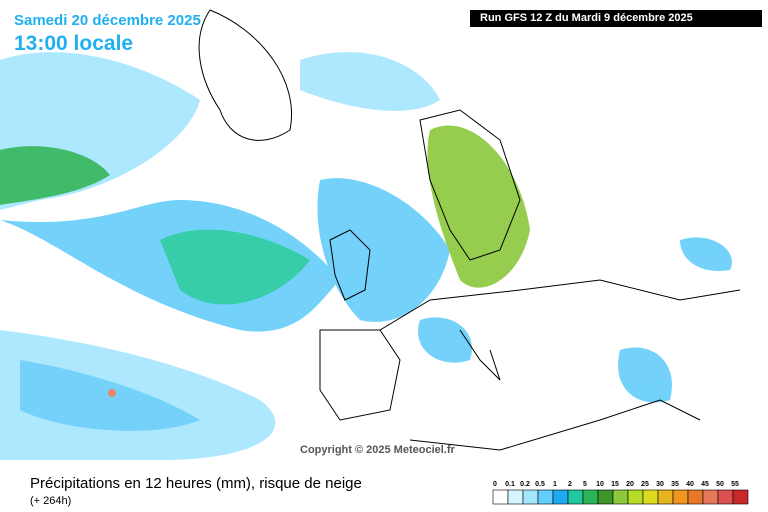 Image resolution: width=768 pixels, height=512 pixels. What do you see at coordinates (540, 484) in the screenshot?
I see `legend-label: 0.5` at bounding box center [540, 484].